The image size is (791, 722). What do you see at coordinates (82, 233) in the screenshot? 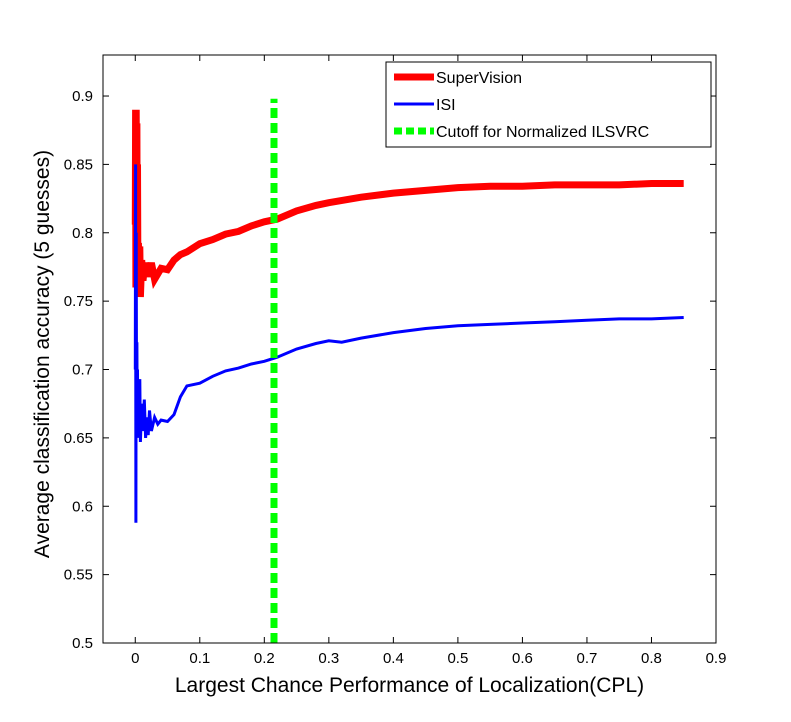
I see `y-tick-label: 0.8` at bounding box center [82, 233].